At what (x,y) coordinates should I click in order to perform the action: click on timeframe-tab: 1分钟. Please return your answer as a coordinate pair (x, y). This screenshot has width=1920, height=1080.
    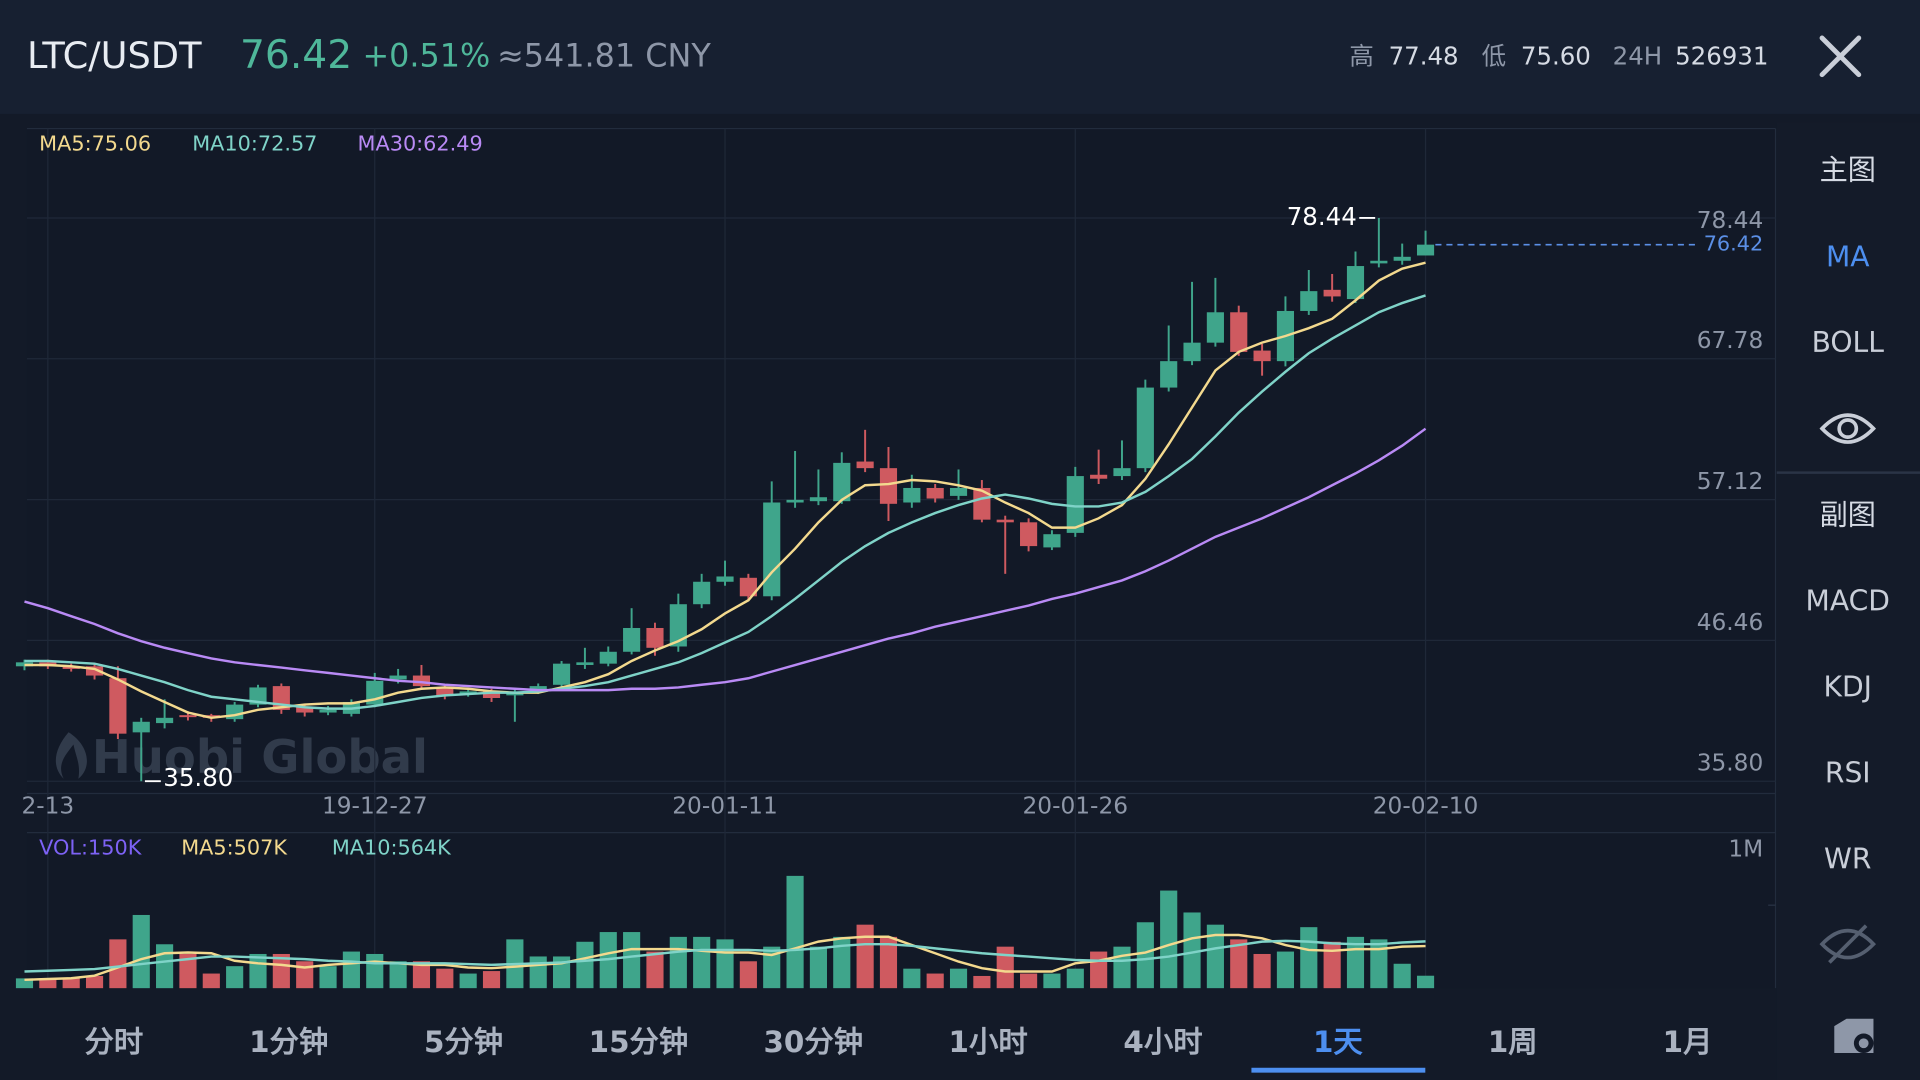
    Looking at the image, I should click on (288, 1042).